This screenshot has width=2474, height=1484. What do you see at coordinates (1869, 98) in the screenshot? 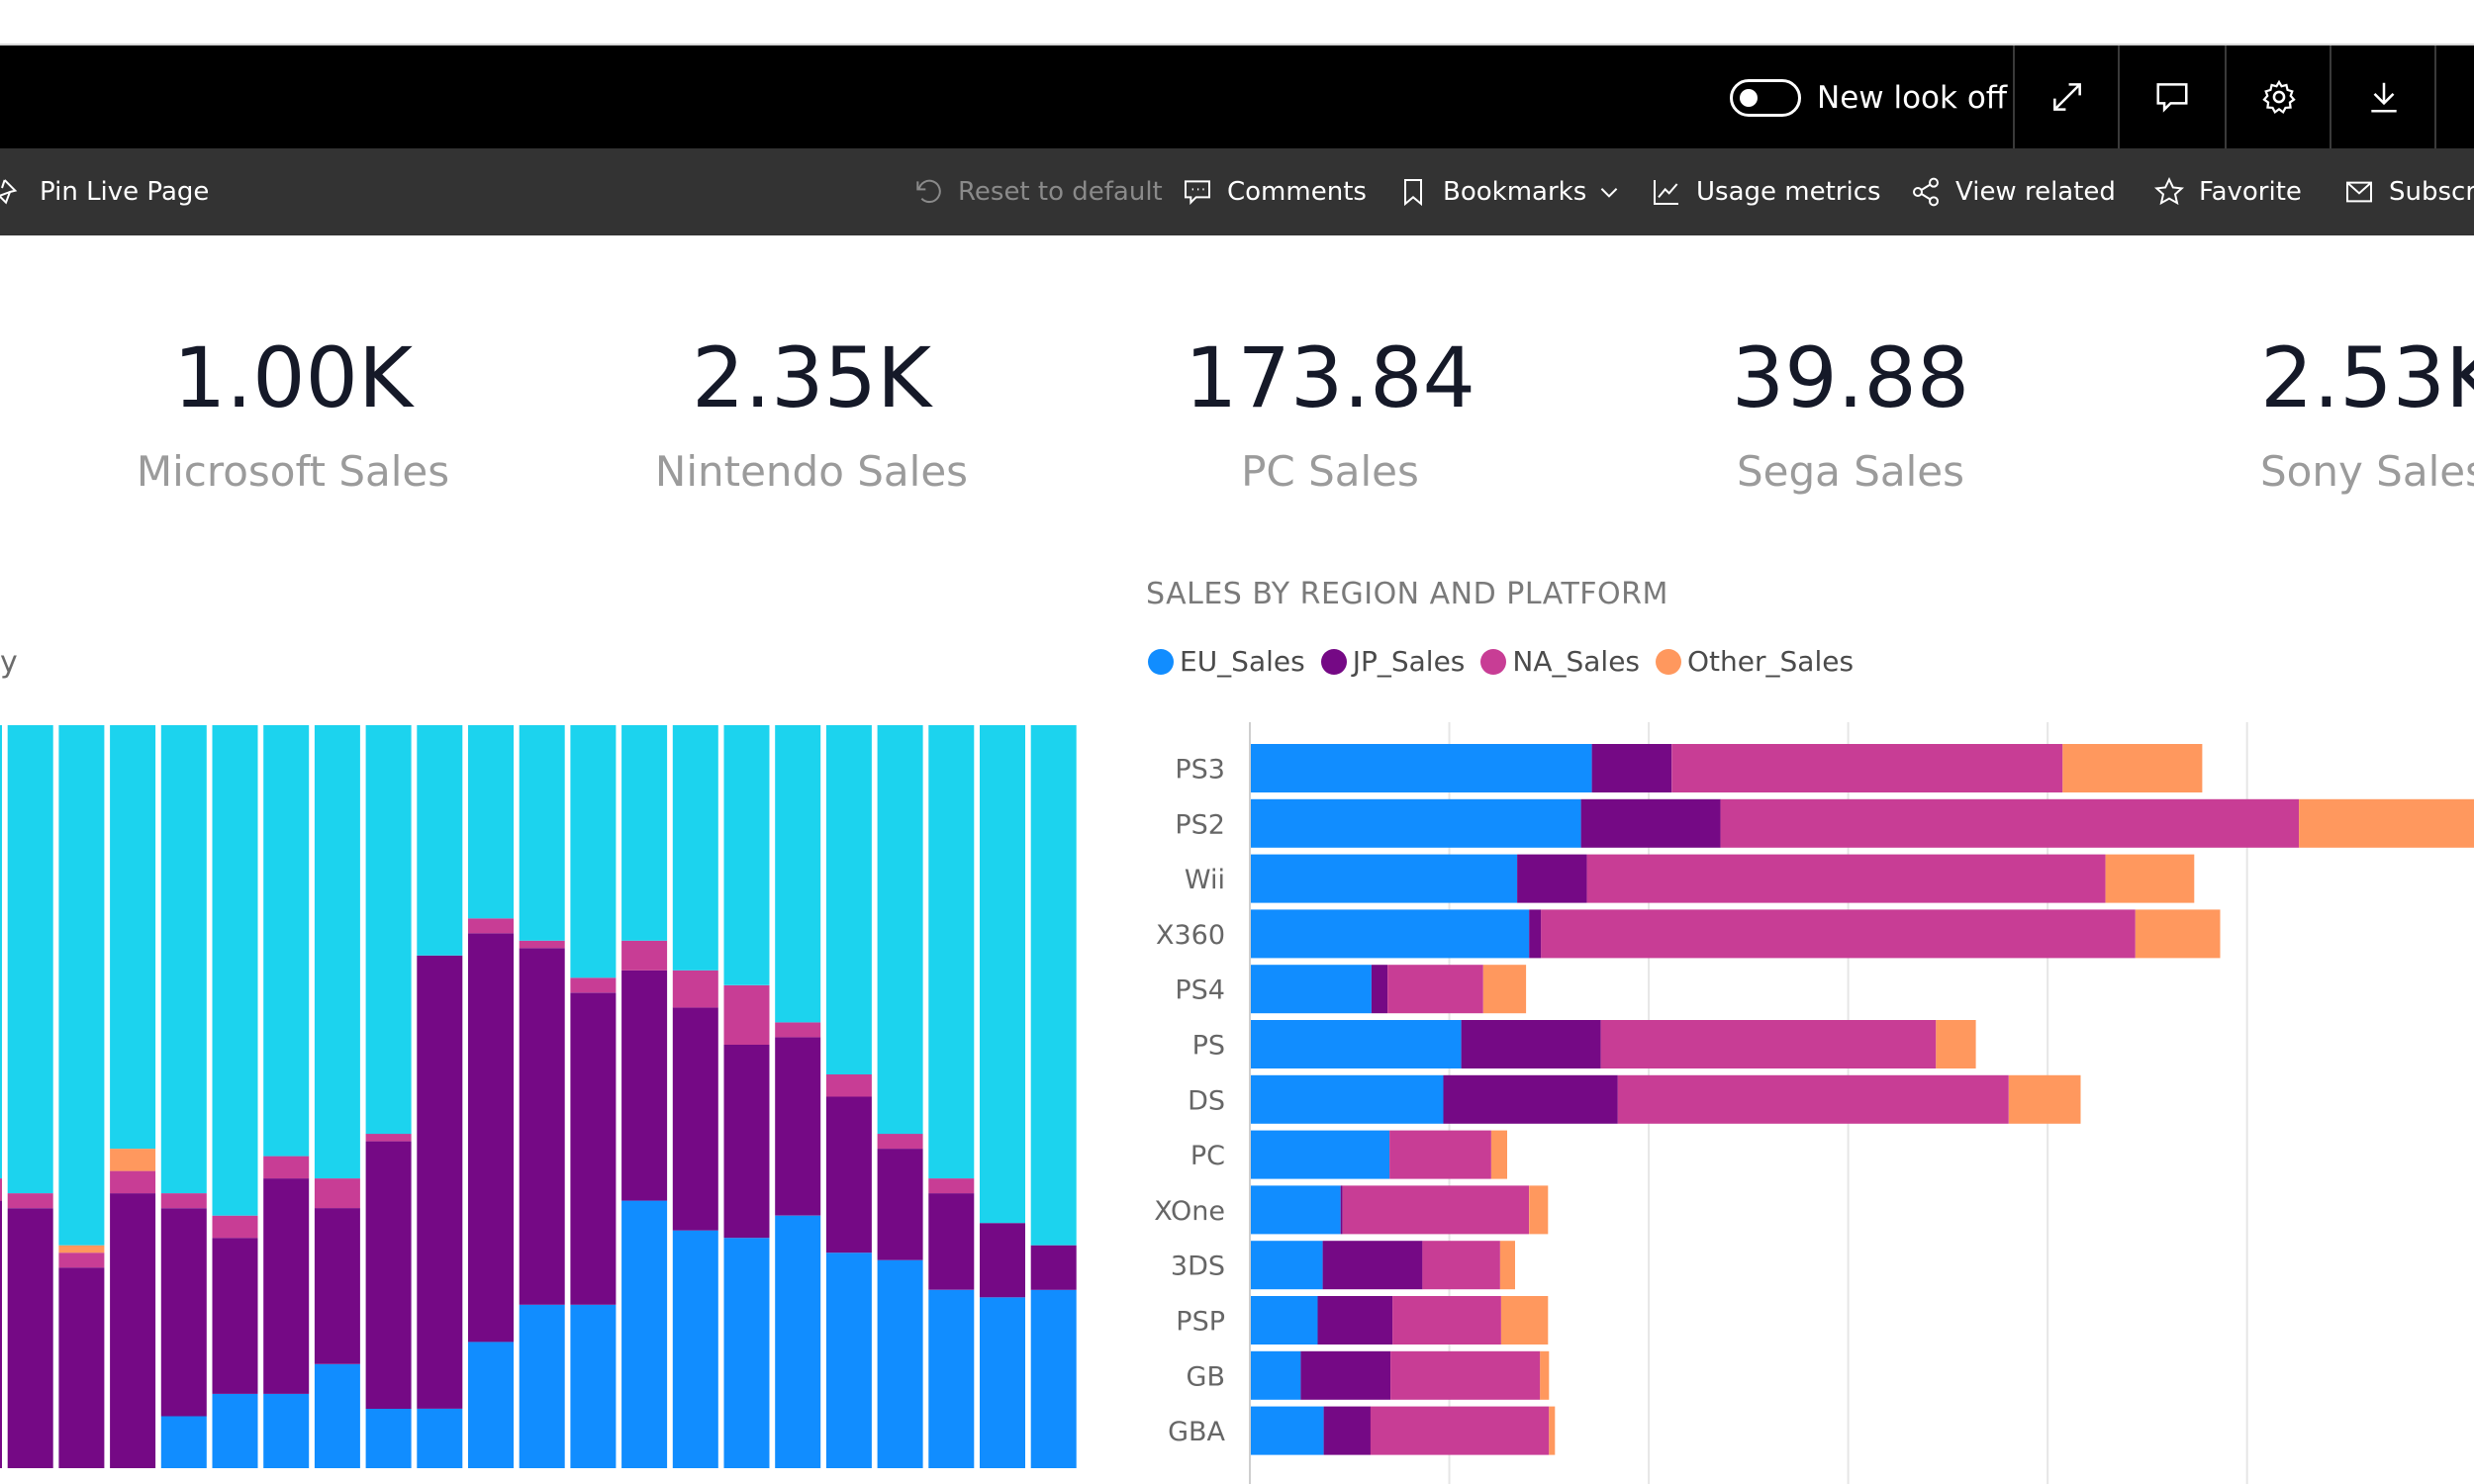
I see `new-look-toggle: New look off` at bounding box center [1869, 98].